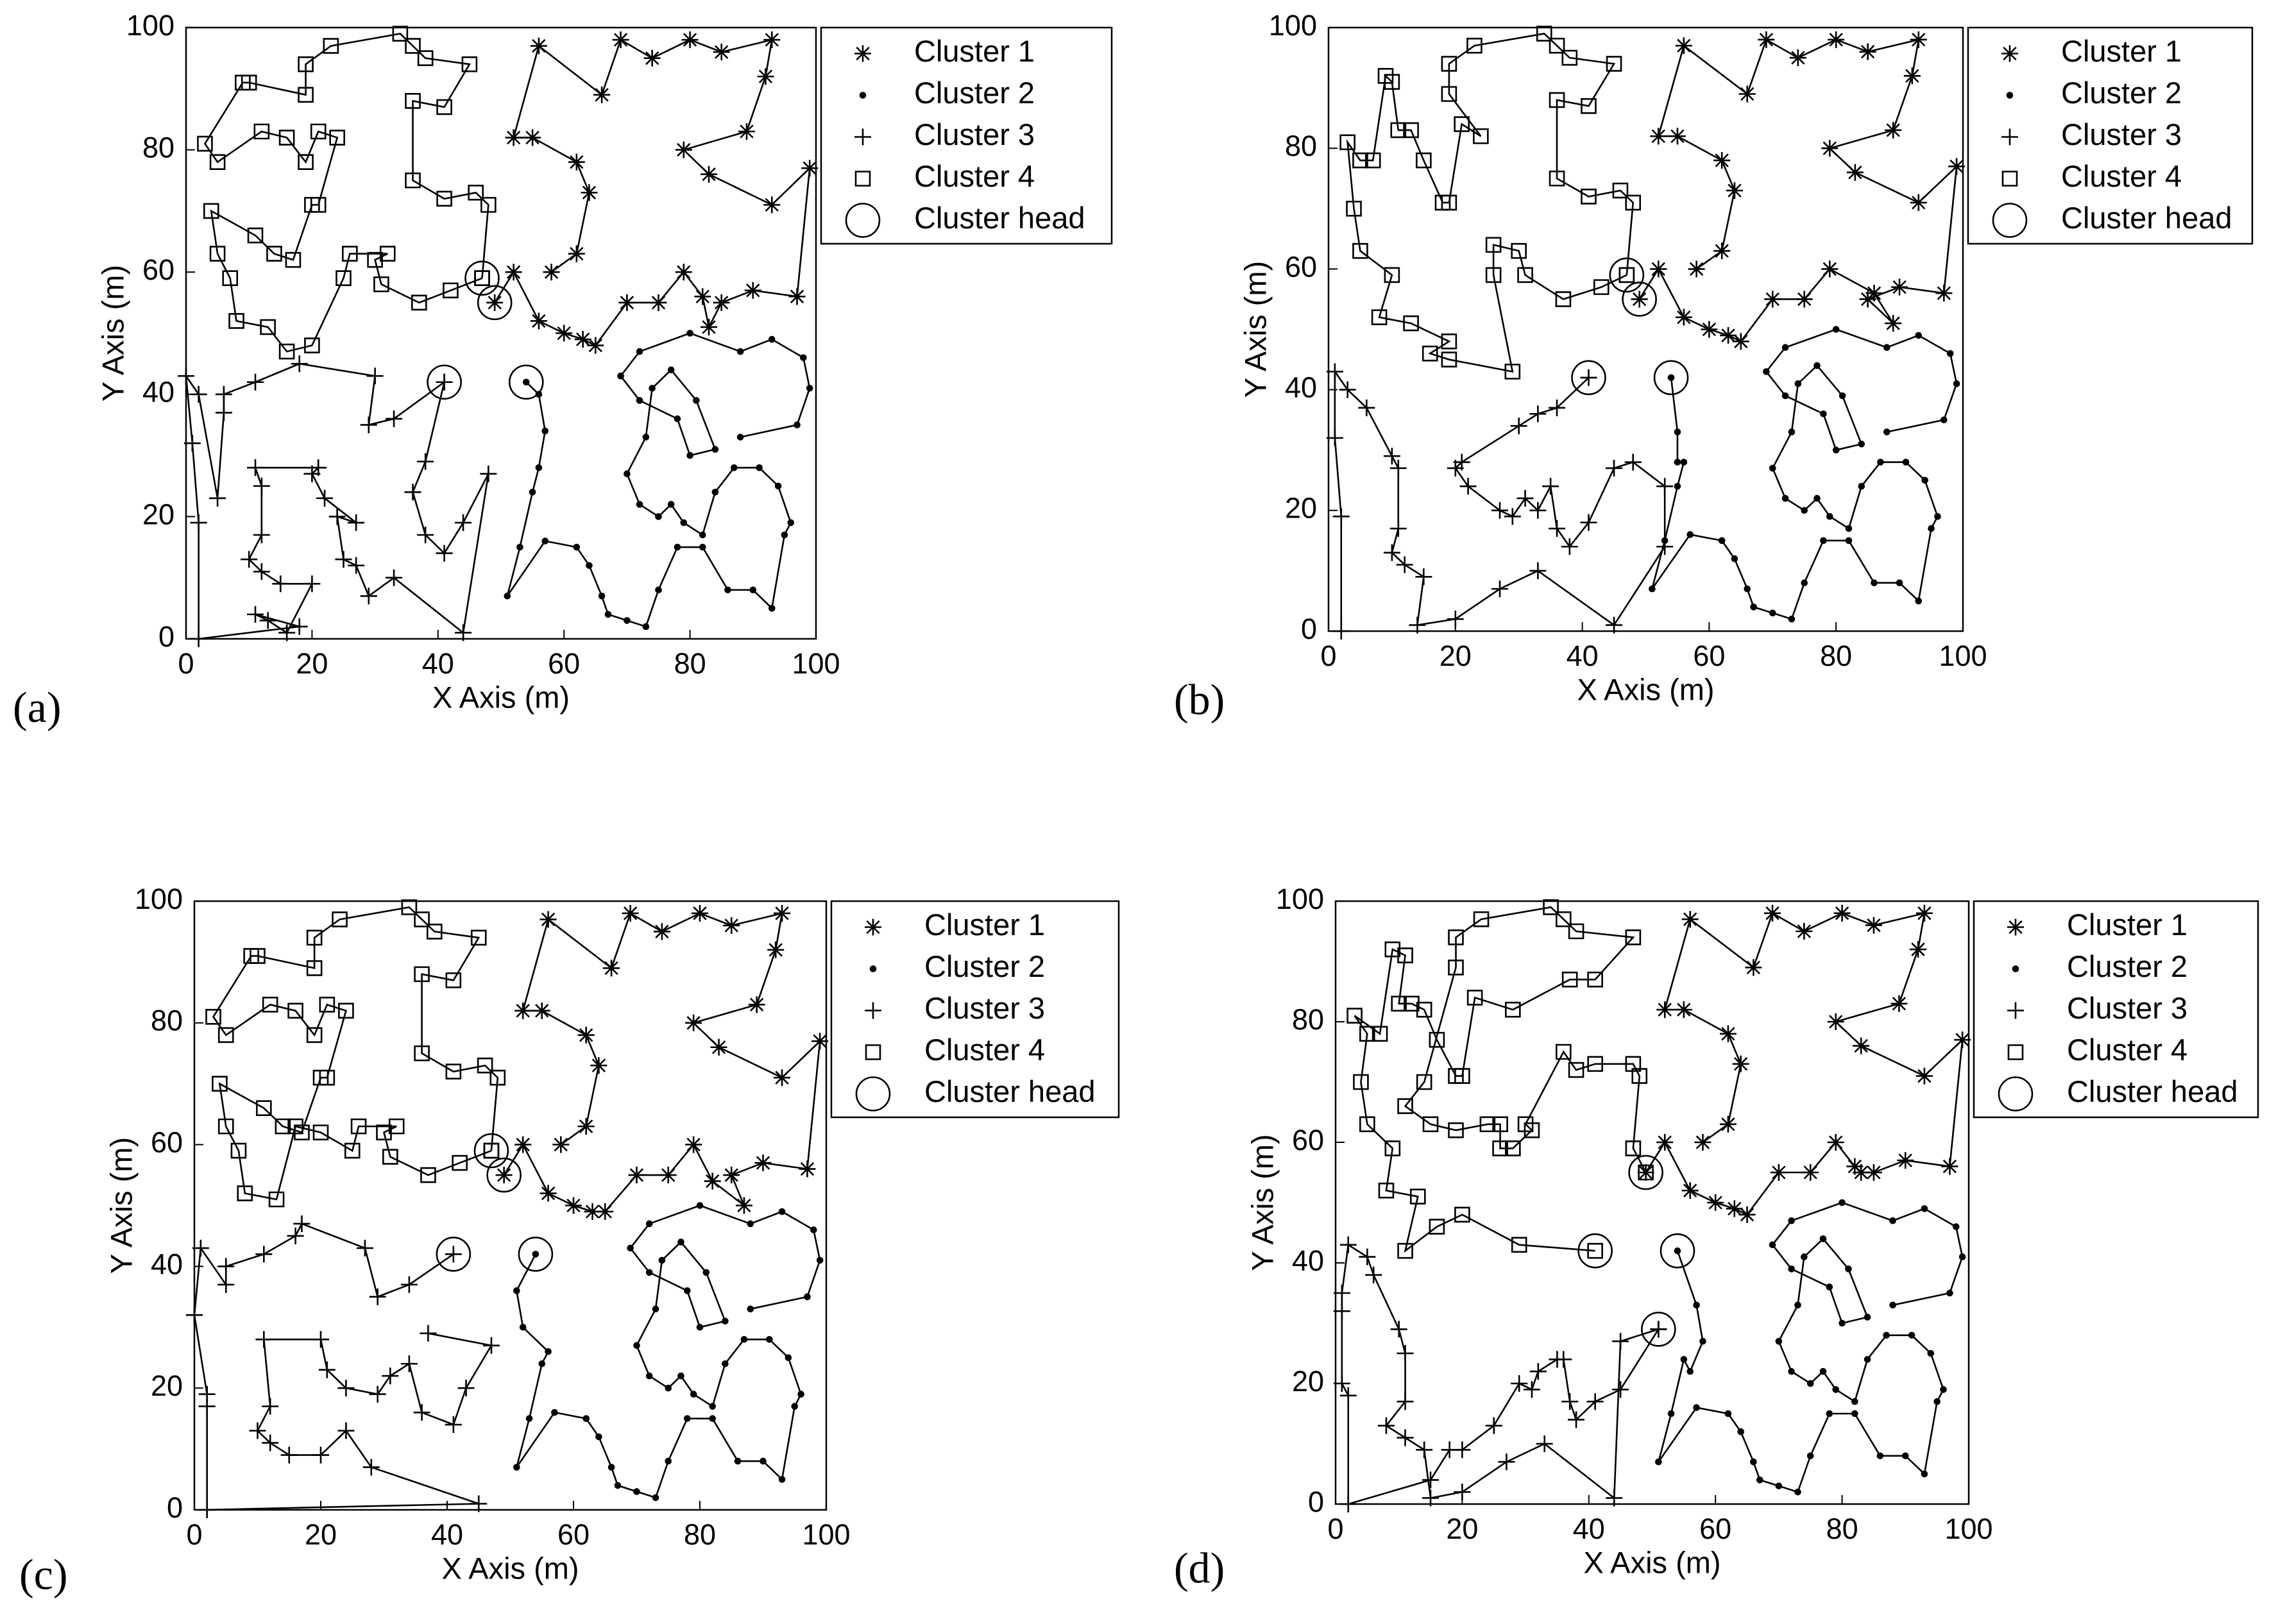  What do you see at coordinates (564, 663) in the screenshot?
I see `x-tick-label: 60` at bounding box center [564, 663].